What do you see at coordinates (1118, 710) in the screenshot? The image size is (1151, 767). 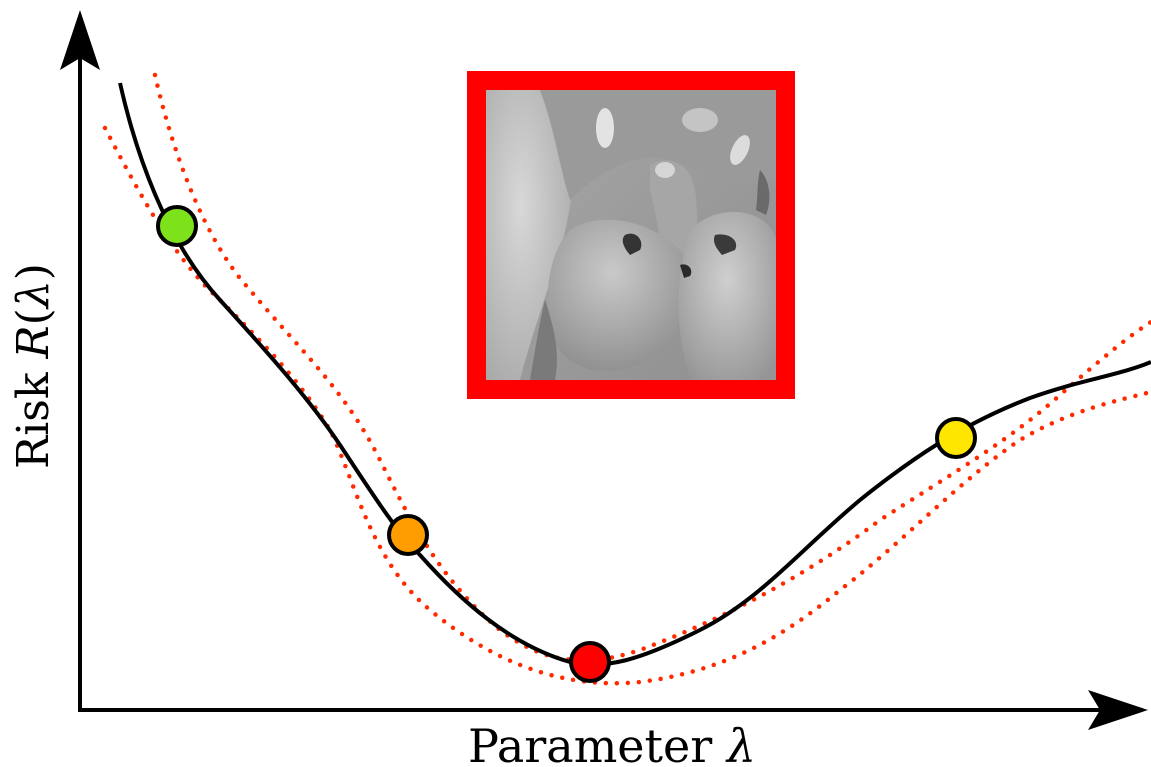 I see `x-axis-arrow-icon` at bounding box center [1118, 710].